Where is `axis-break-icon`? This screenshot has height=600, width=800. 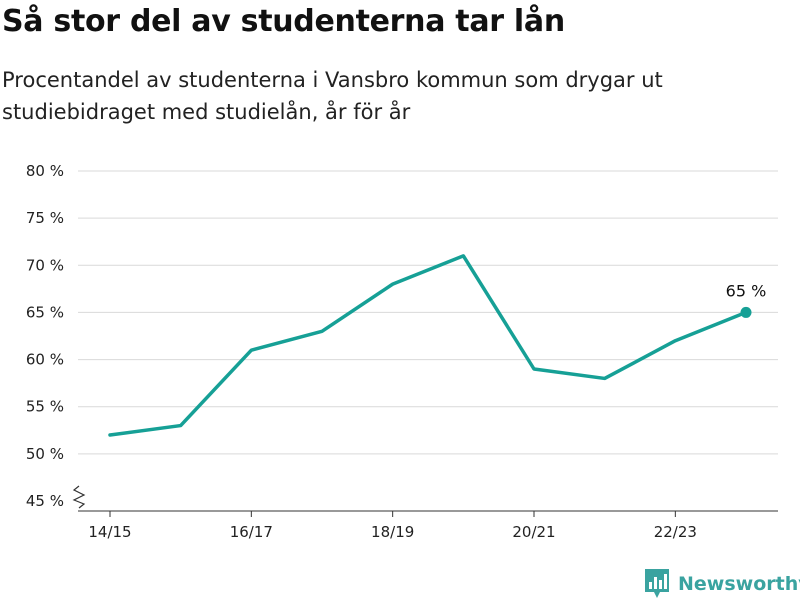
axis-break-icon is located at coordinates (79, 497).